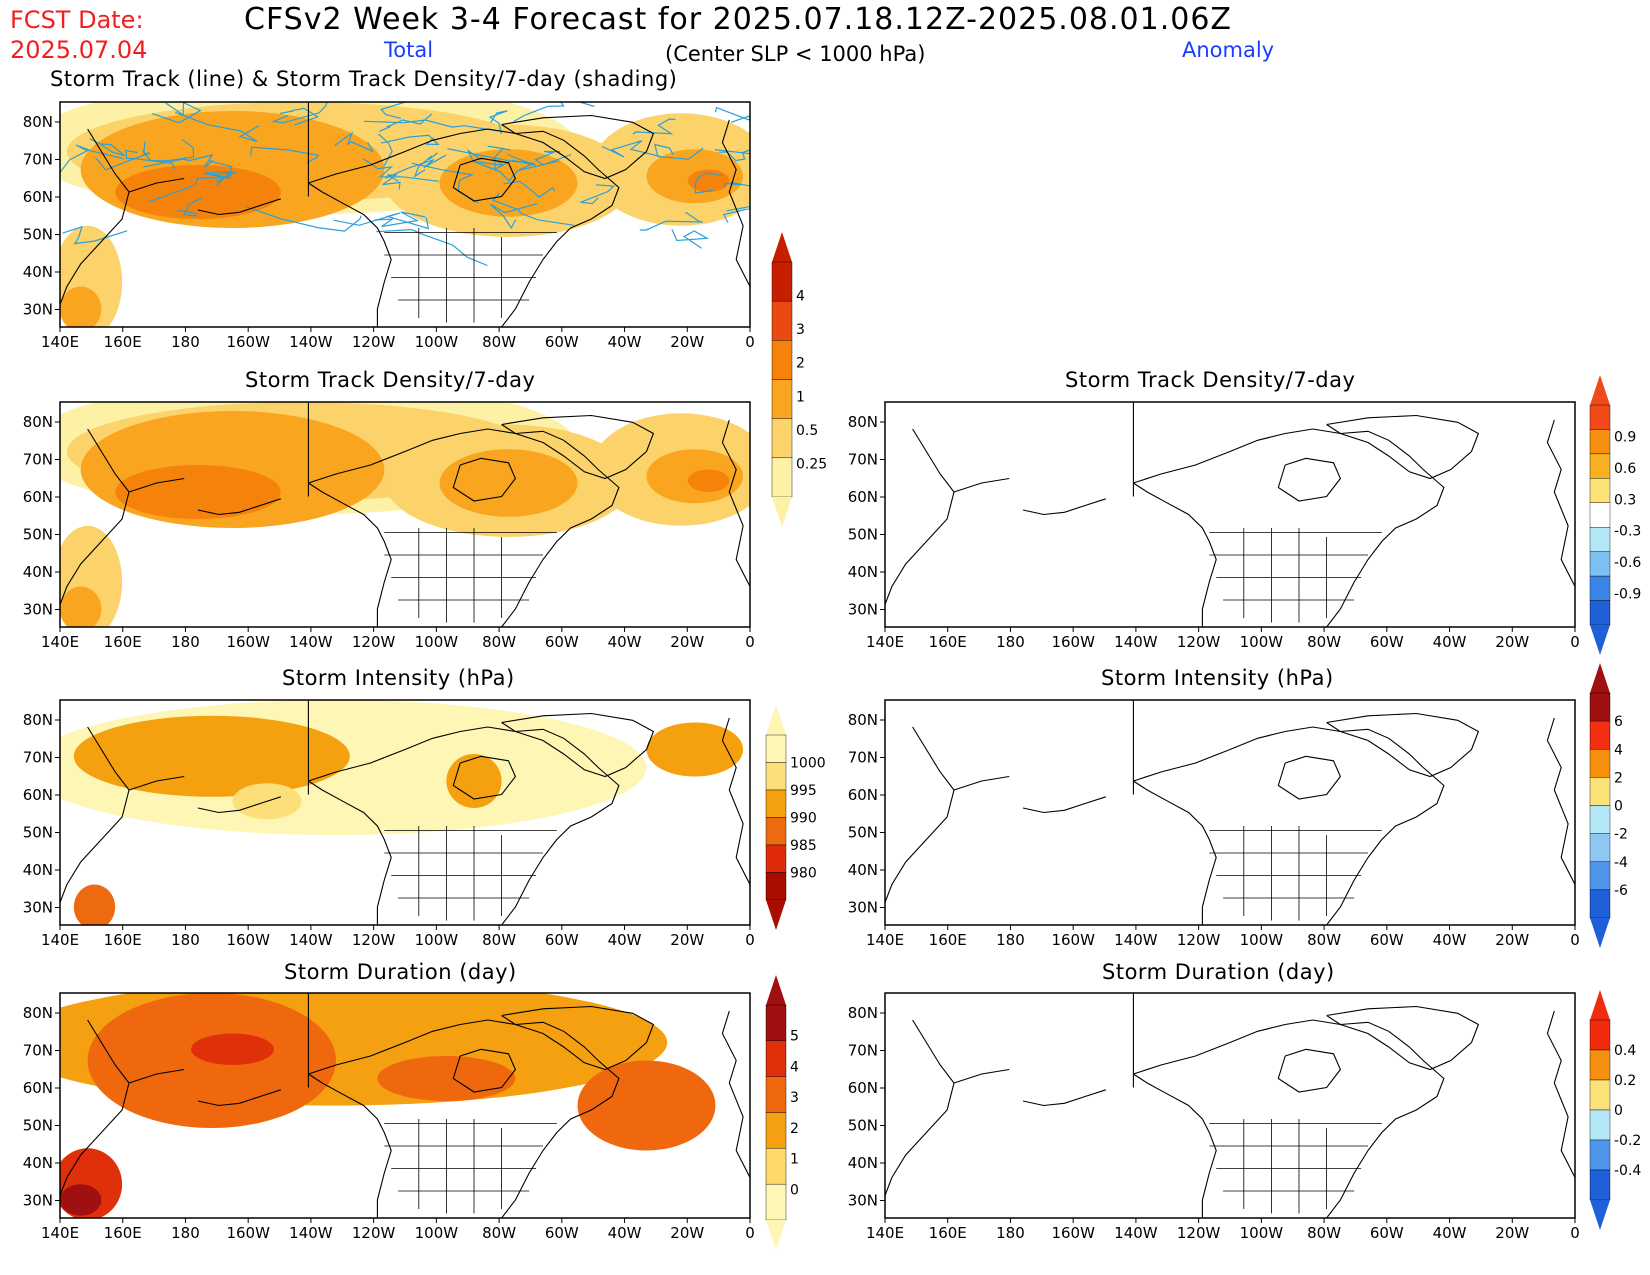 This screenshot has height=1275, width=1650. I want to click on colorbar-label: 5, so click(794, 1037).